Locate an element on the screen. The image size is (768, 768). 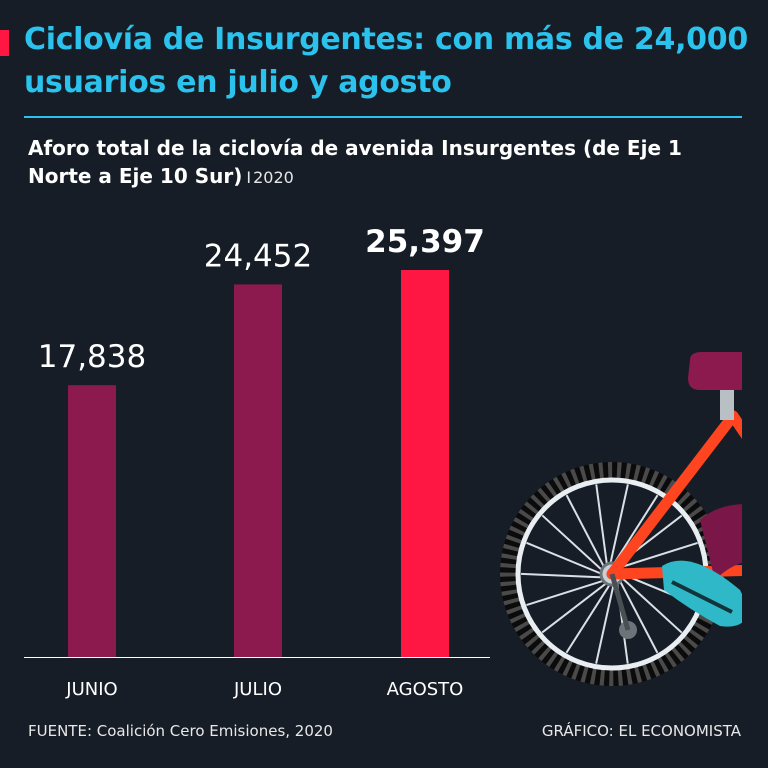
category-labels-group: JUNIO JULIO AGOSTO is located at coordinates (264, 689).